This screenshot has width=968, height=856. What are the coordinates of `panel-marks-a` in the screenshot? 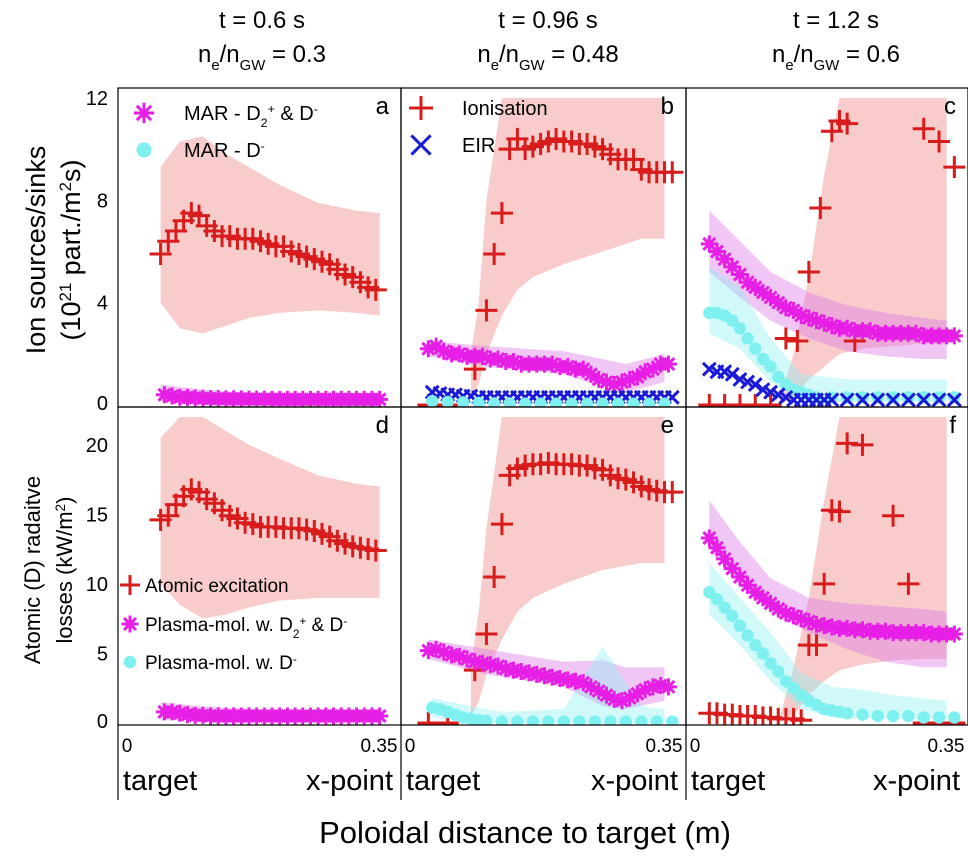 It's located at (269, 304).